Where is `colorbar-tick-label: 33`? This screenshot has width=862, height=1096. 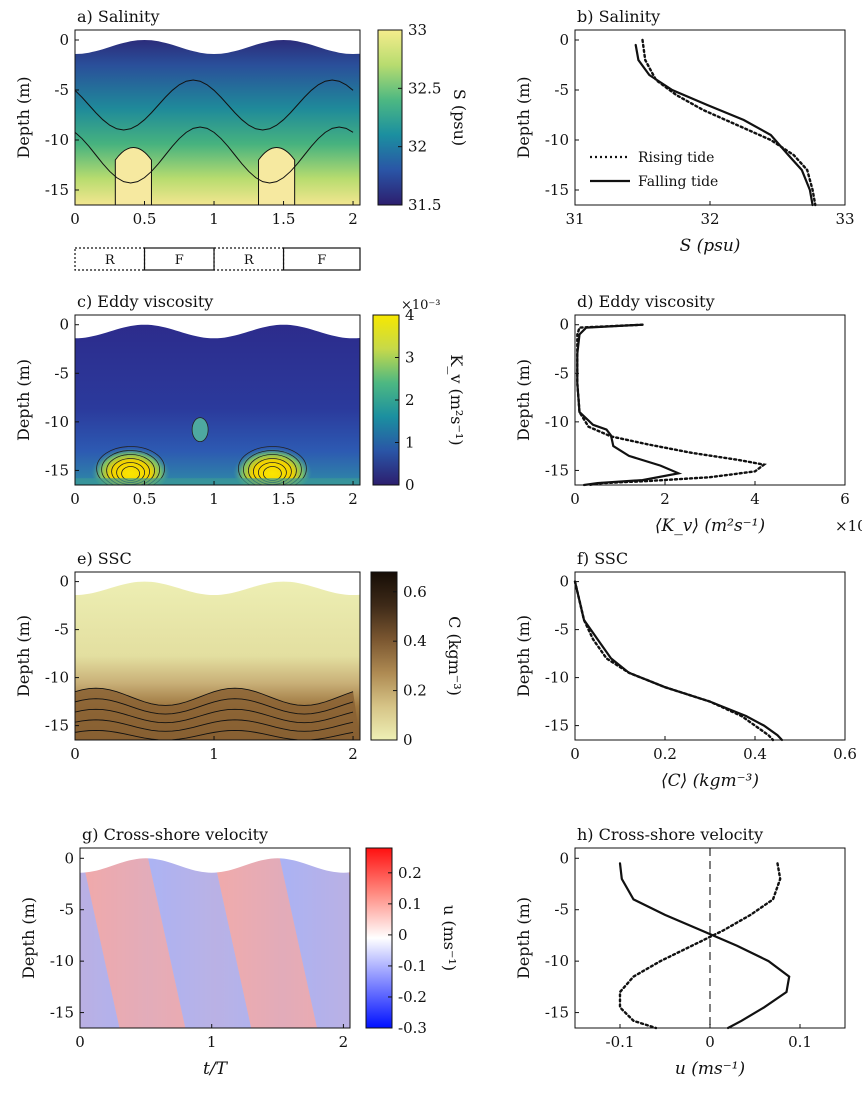
colorbar-tick-label: 33 is located at coordinates (417, 30).